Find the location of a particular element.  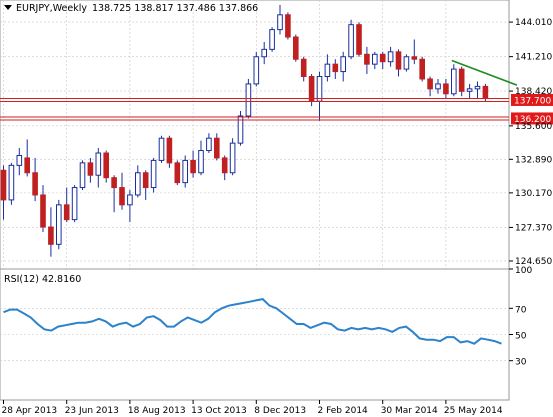

rsi-line-group is located at coordinates (252, 321).